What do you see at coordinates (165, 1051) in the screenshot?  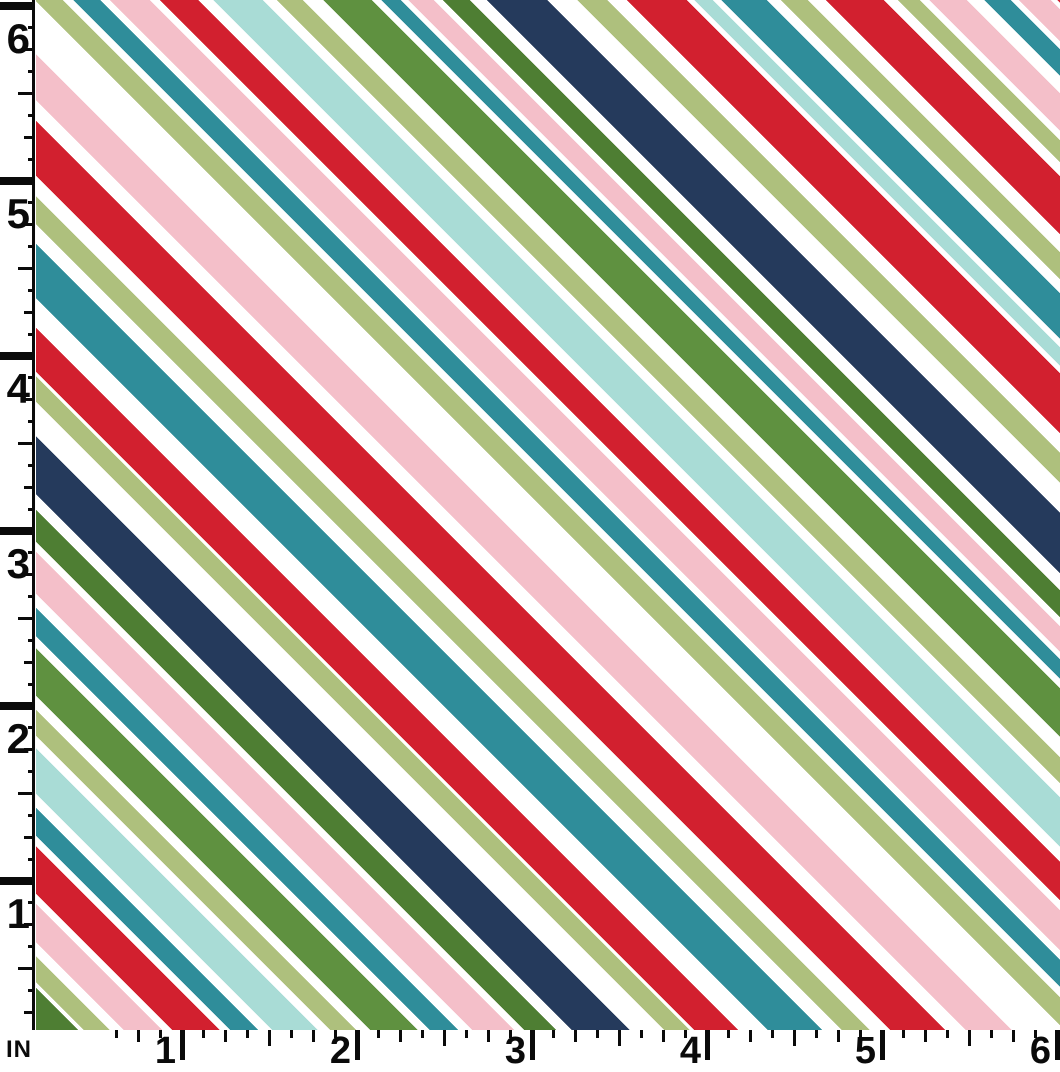 I see `inch-label-bottom: 1` at bounding box center [165, 1051].